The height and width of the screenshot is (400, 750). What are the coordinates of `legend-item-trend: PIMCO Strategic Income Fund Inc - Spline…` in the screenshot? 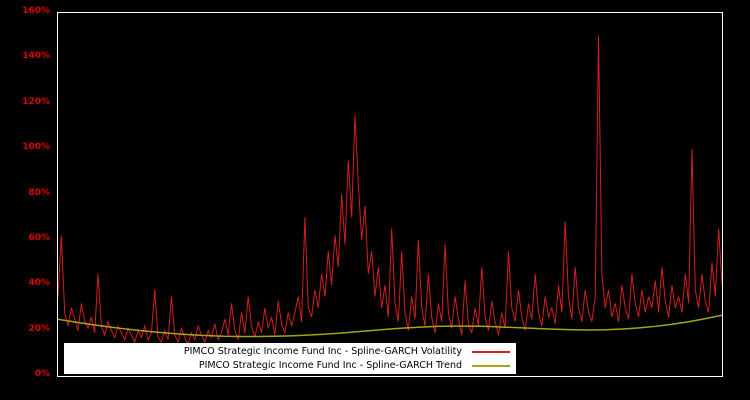 It's located at (290, 365).